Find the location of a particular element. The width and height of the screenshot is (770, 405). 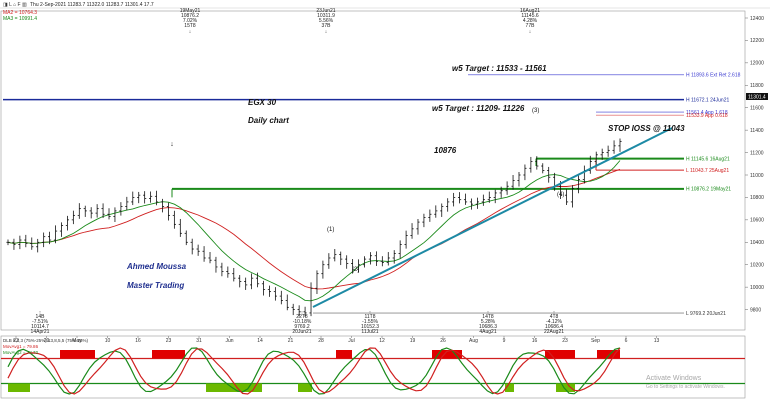

x-tick-label: 22 is located at coordinates (16, 341).